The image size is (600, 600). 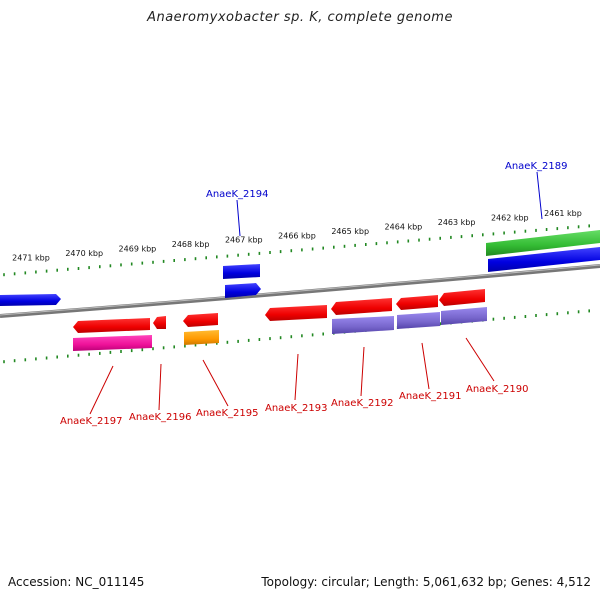 I want to click on scale-tick-label: 2466 kbp, so click(x=297, y=235).